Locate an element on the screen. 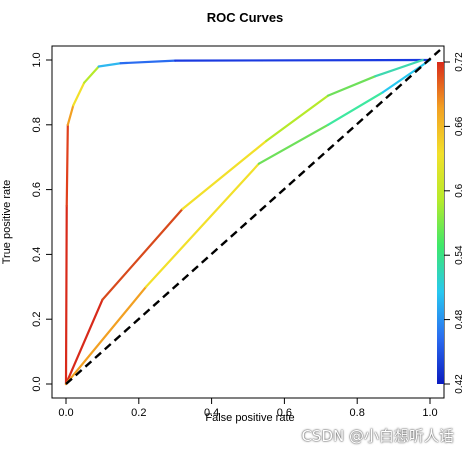  colorbar is located at coordinates (440, 223).